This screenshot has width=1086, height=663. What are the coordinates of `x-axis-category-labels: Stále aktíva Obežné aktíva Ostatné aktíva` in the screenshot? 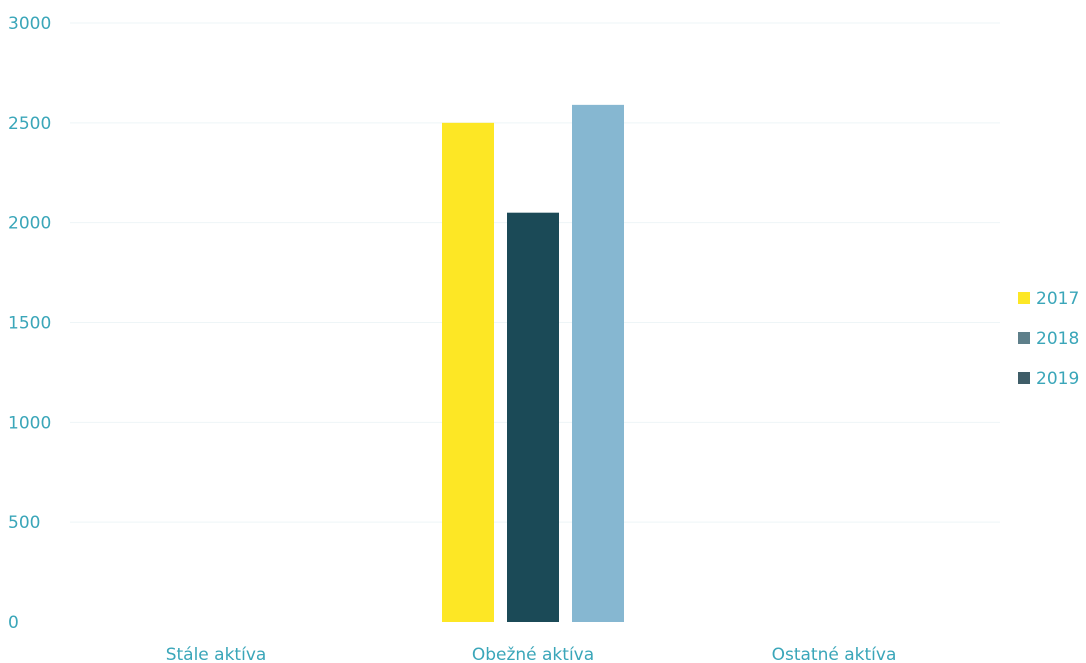 It's located at (531, 654).